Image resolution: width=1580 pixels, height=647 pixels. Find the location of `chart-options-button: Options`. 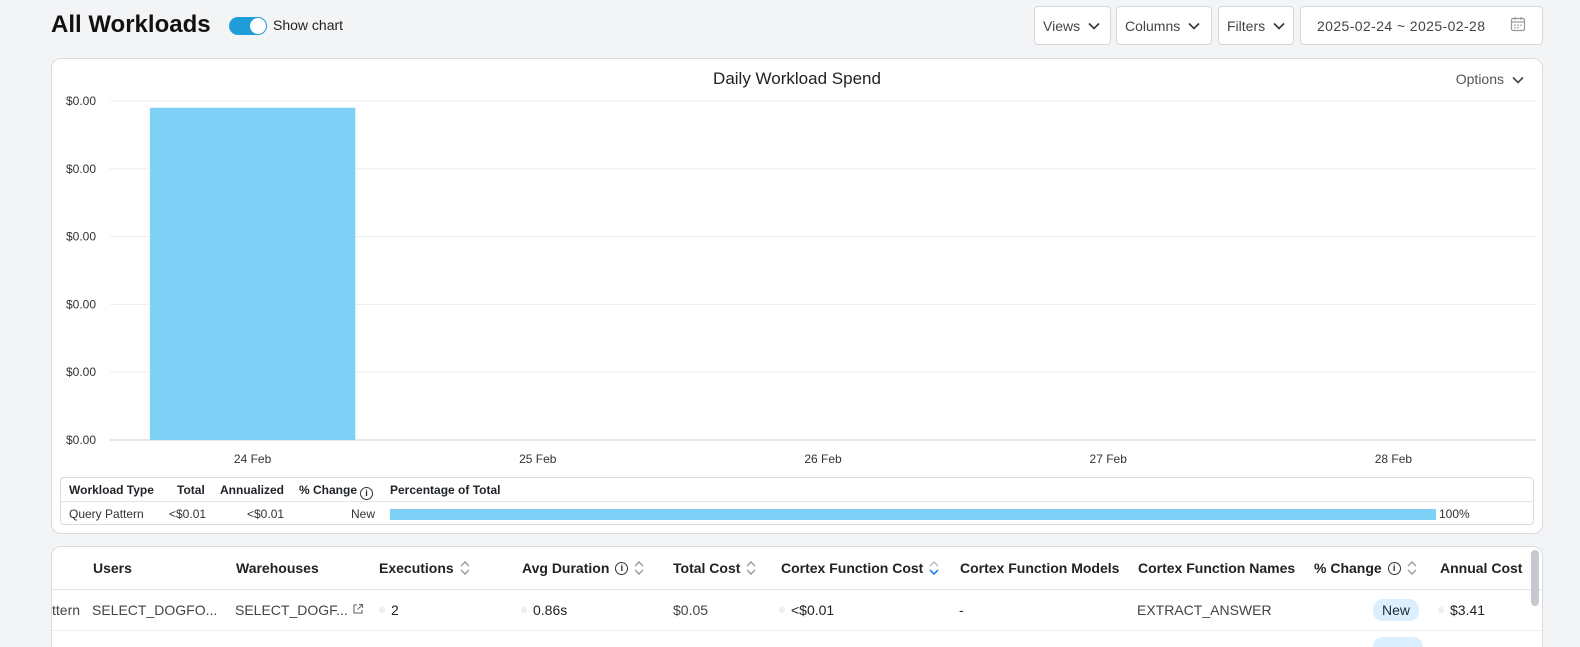

chart-options-button: Options is located at coordinates (1490, 79).